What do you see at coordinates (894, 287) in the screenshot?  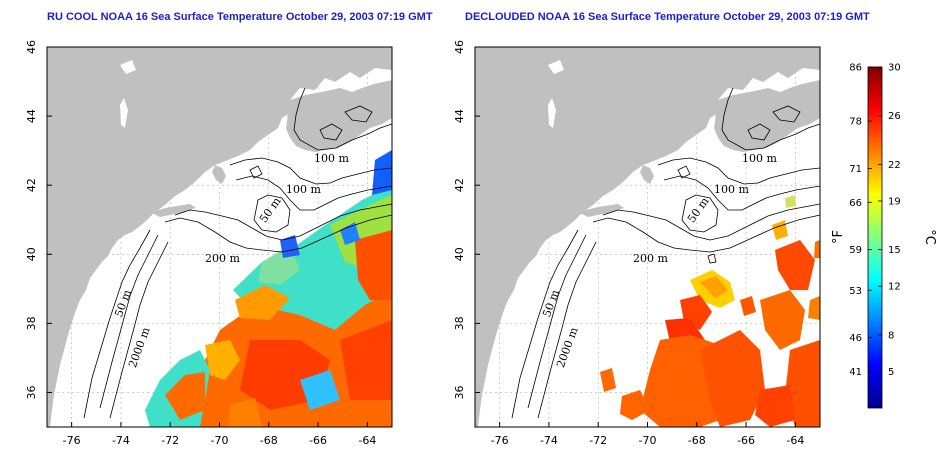 I see `celsius-tick-label: 12` at bounding box center [894, 287].